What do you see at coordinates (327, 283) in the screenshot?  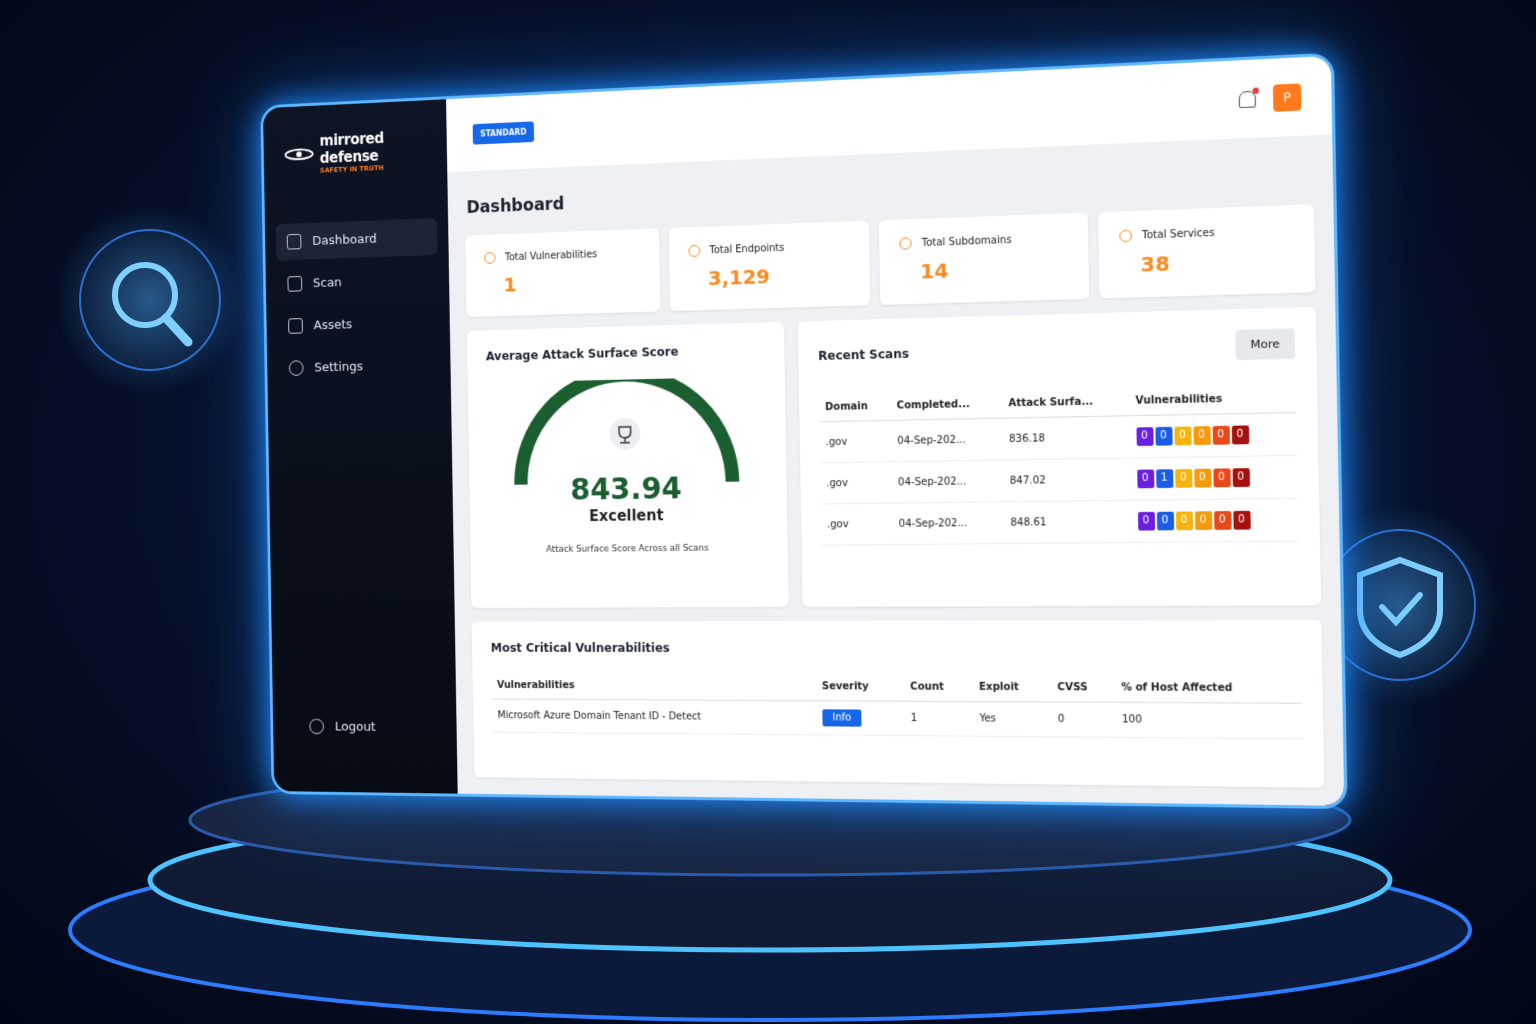 I see `nav-label: Scan` at bounding box center [327, 283].